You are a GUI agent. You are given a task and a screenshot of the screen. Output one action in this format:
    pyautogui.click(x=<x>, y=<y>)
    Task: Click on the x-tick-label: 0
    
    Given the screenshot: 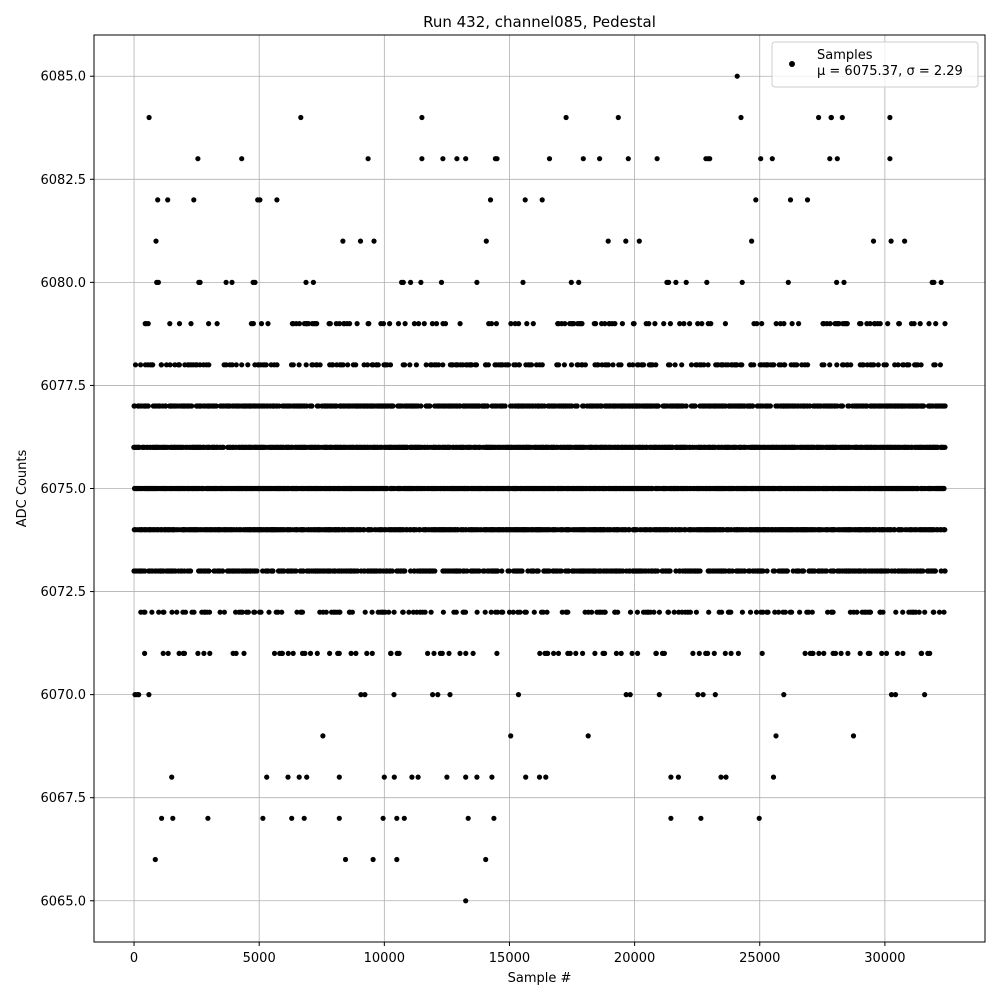 What is the action you would take?
    pyautogui.click(x=134, y=958)
    